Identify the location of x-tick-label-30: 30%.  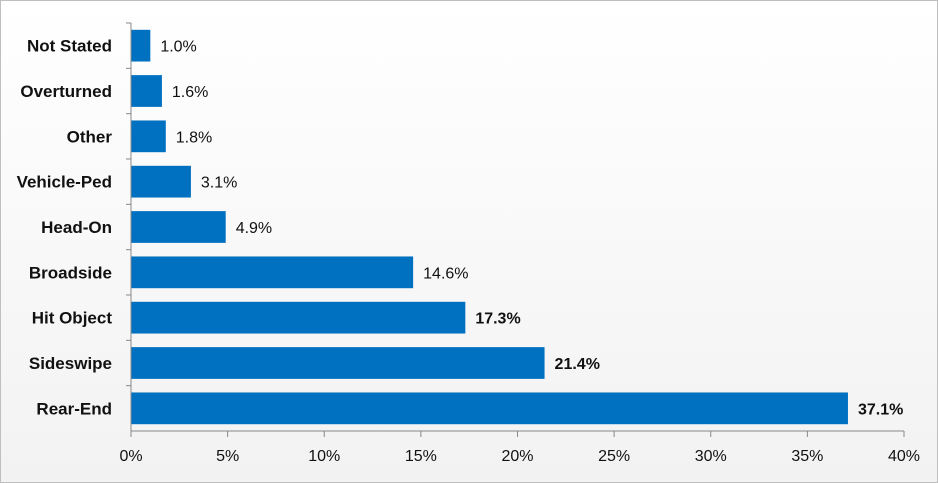
(711, 456).